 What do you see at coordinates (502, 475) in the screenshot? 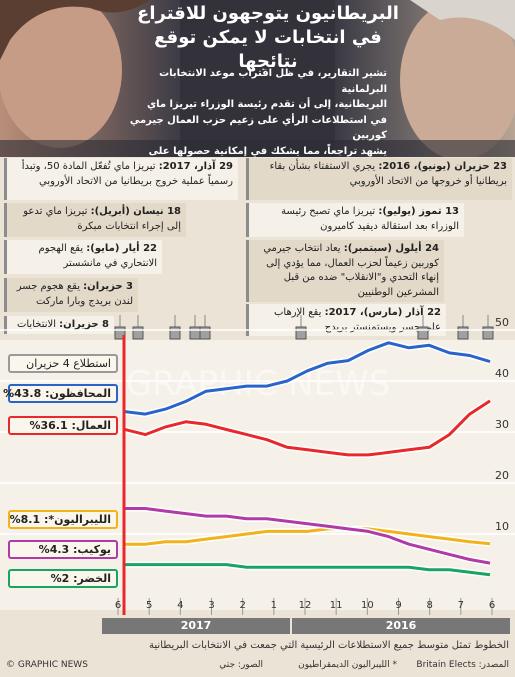
I see `y-tick-label: 20` at bounding box center [502, 475].